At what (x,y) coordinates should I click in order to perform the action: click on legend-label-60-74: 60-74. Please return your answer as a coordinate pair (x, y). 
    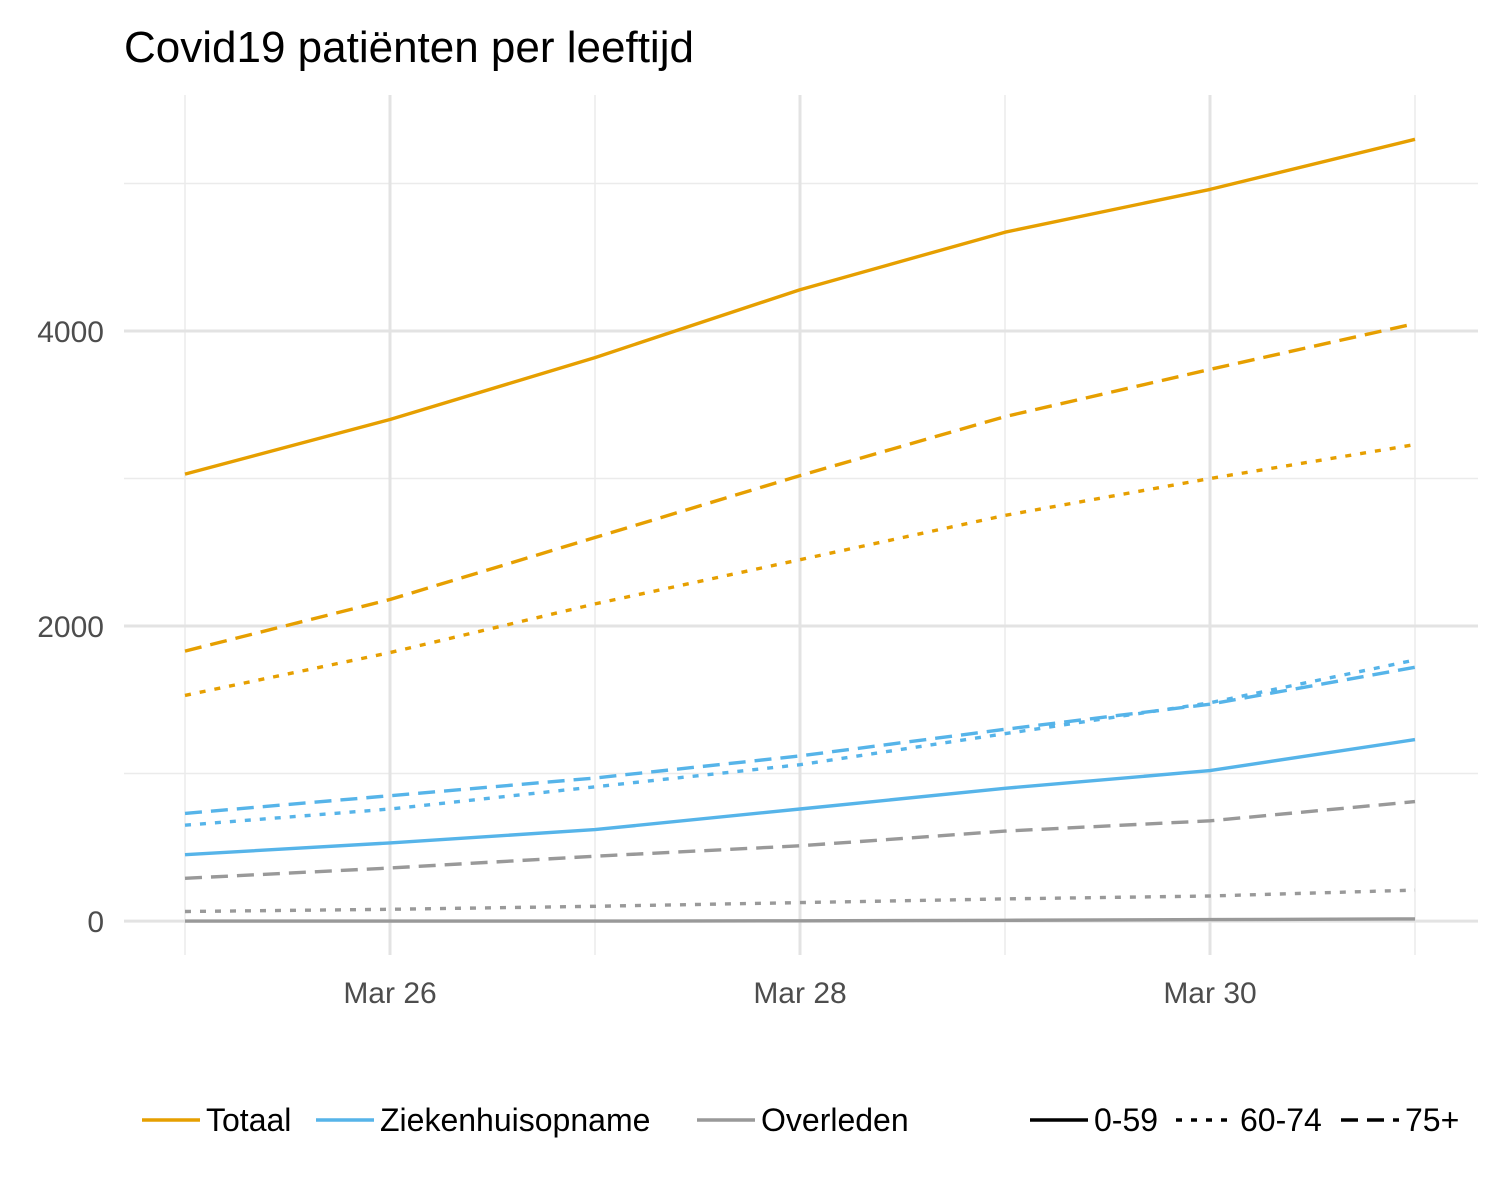
    Looking at the image, I should click on (1281, 1120).